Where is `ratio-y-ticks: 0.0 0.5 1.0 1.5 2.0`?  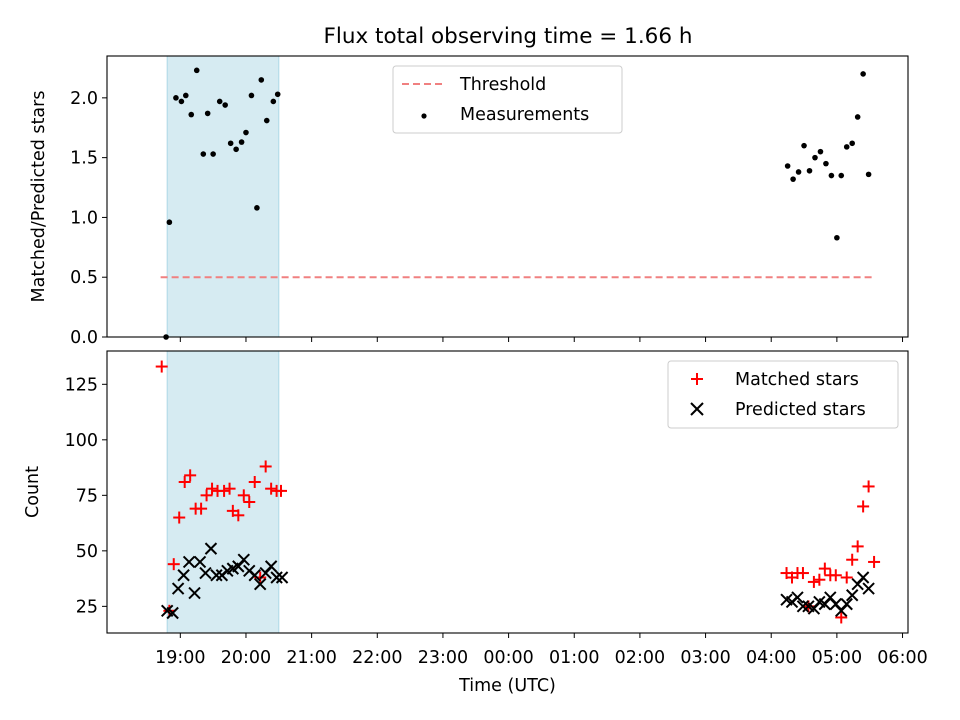 ratio-y-ticks: 0.0 0.5 1.0 1.5 2.0 is located at coordinates (88, 218).